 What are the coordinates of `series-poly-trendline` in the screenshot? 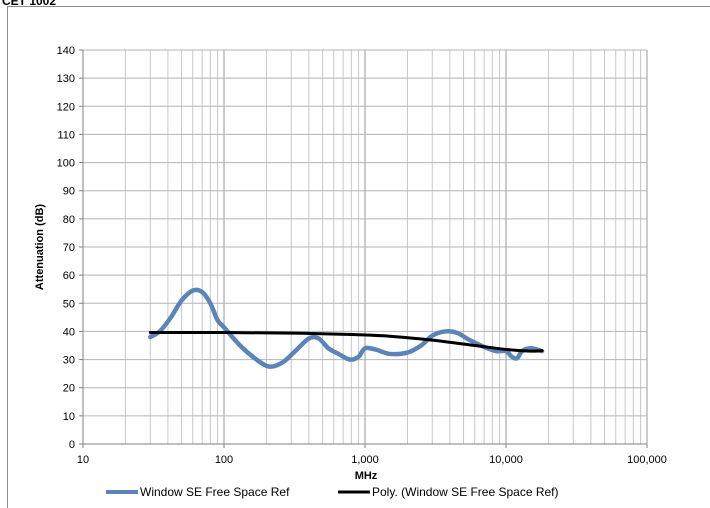 It's located at (346, 342).